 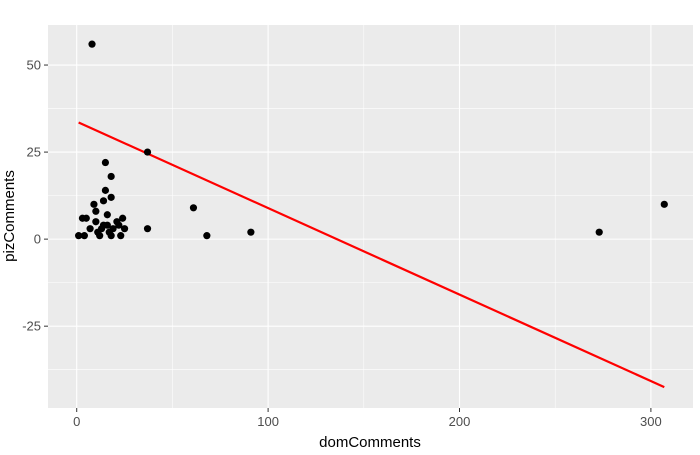 What do you see at coordinates (460, 421) in the screenshot?
I see `x-tick-label: 200` at bounding box center [460, 421].